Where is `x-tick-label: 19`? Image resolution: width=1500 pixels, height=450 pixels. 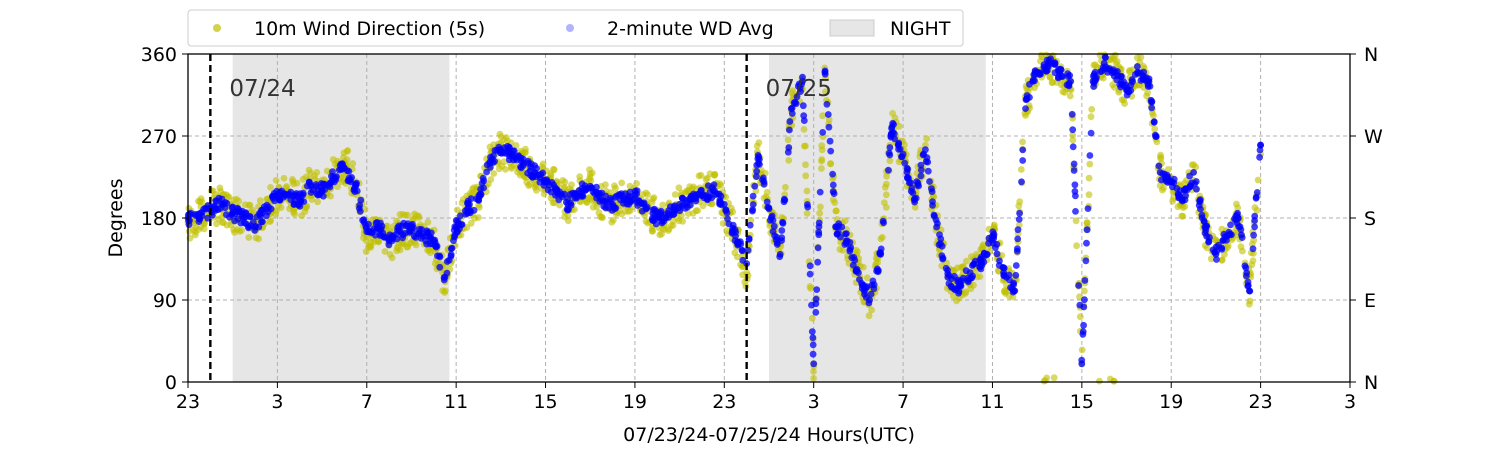 x-tick-label: 19 is located at coordinates (1171, 402).